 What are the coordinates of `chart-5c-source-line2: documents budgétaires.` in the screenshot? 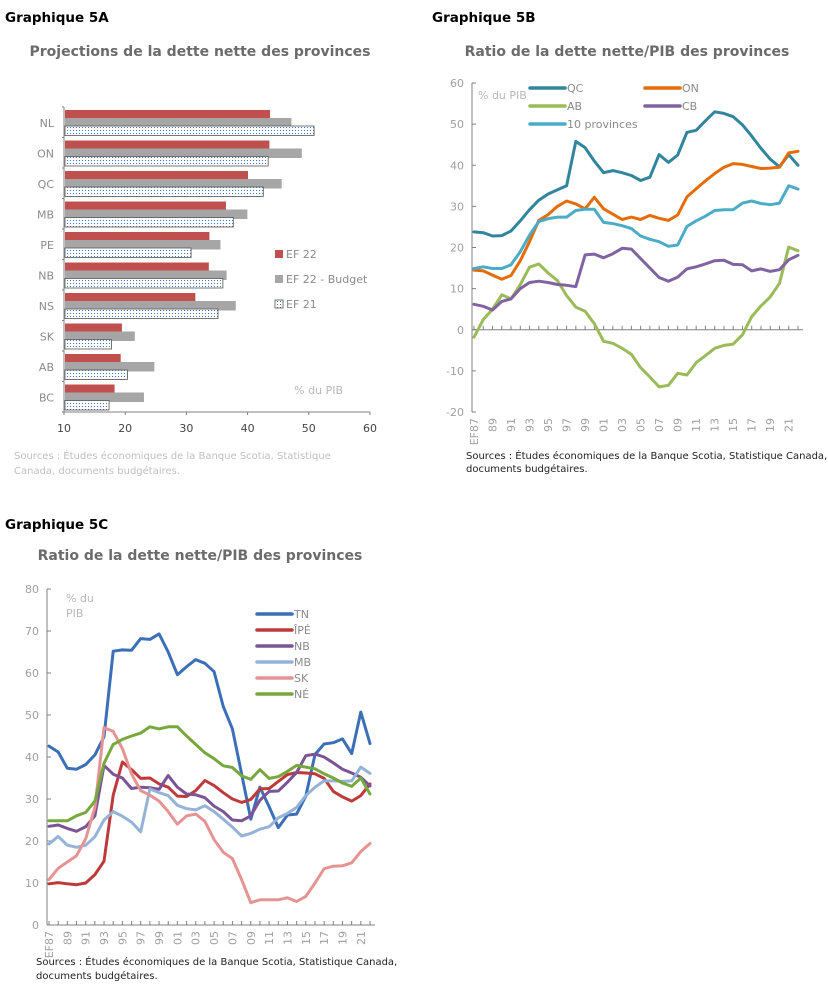 It's located at (97, 976).